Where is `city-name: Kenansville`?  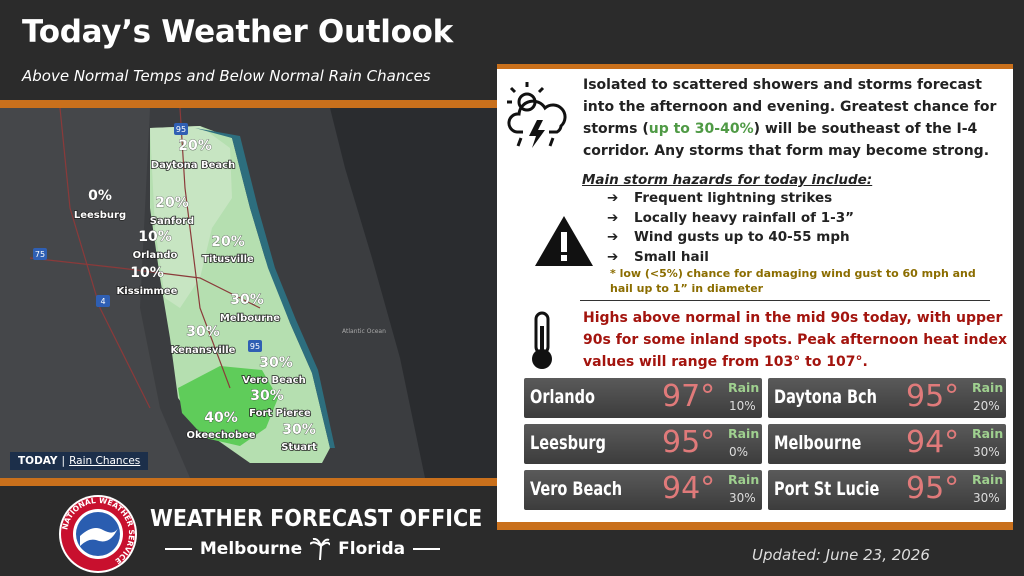
city-name: Kenansville is located at coordinates (203, 350).